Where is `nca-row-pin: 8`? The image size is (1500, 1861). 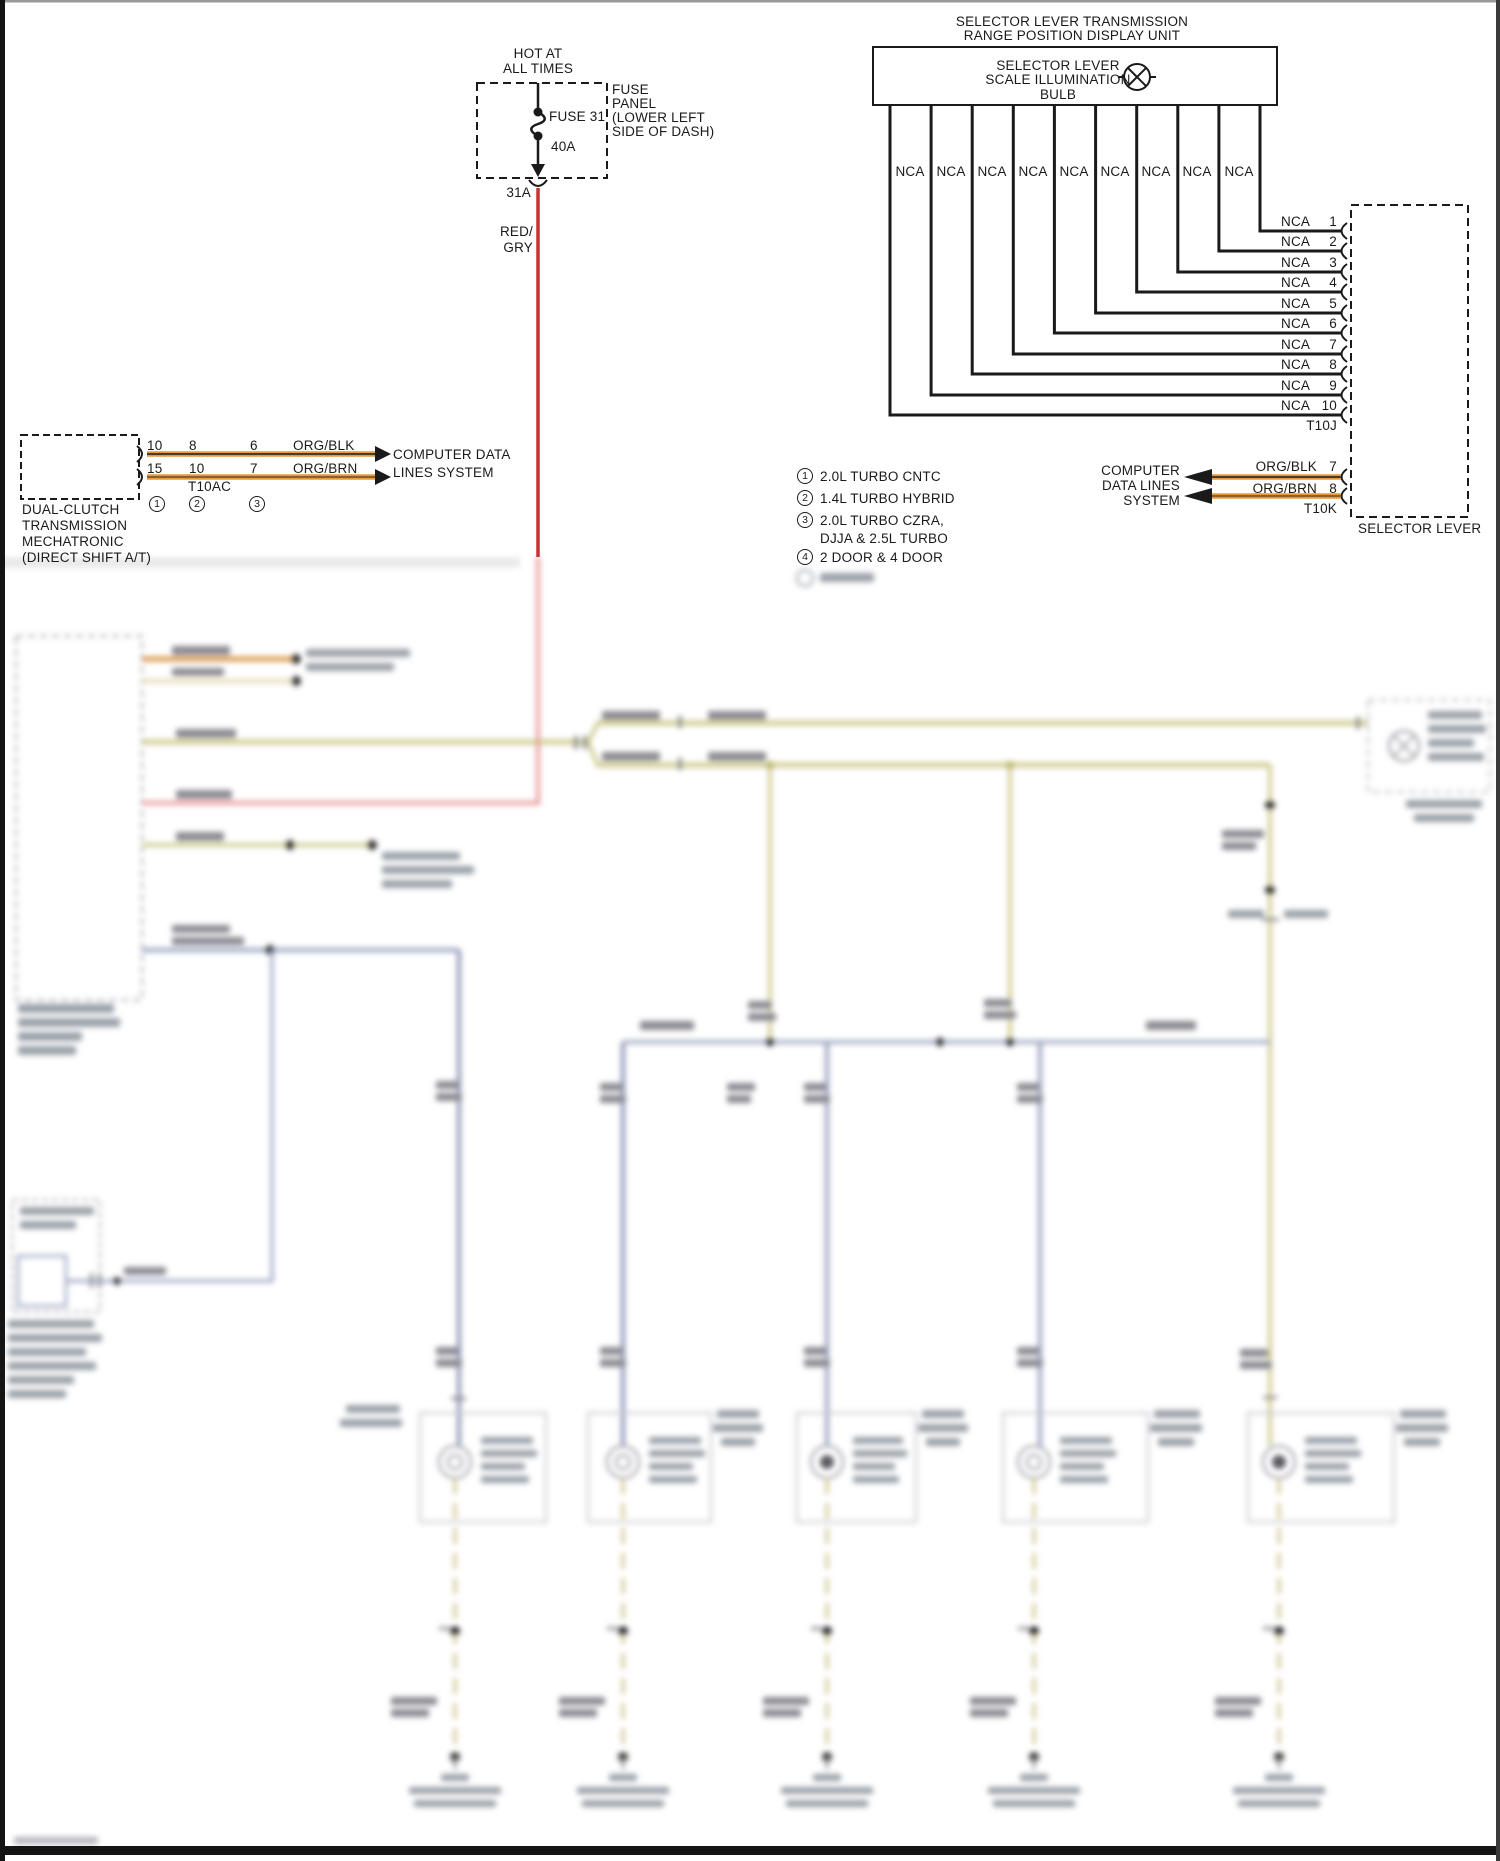
nca-row-pin: 8 is located at coordinates (1333, 364).